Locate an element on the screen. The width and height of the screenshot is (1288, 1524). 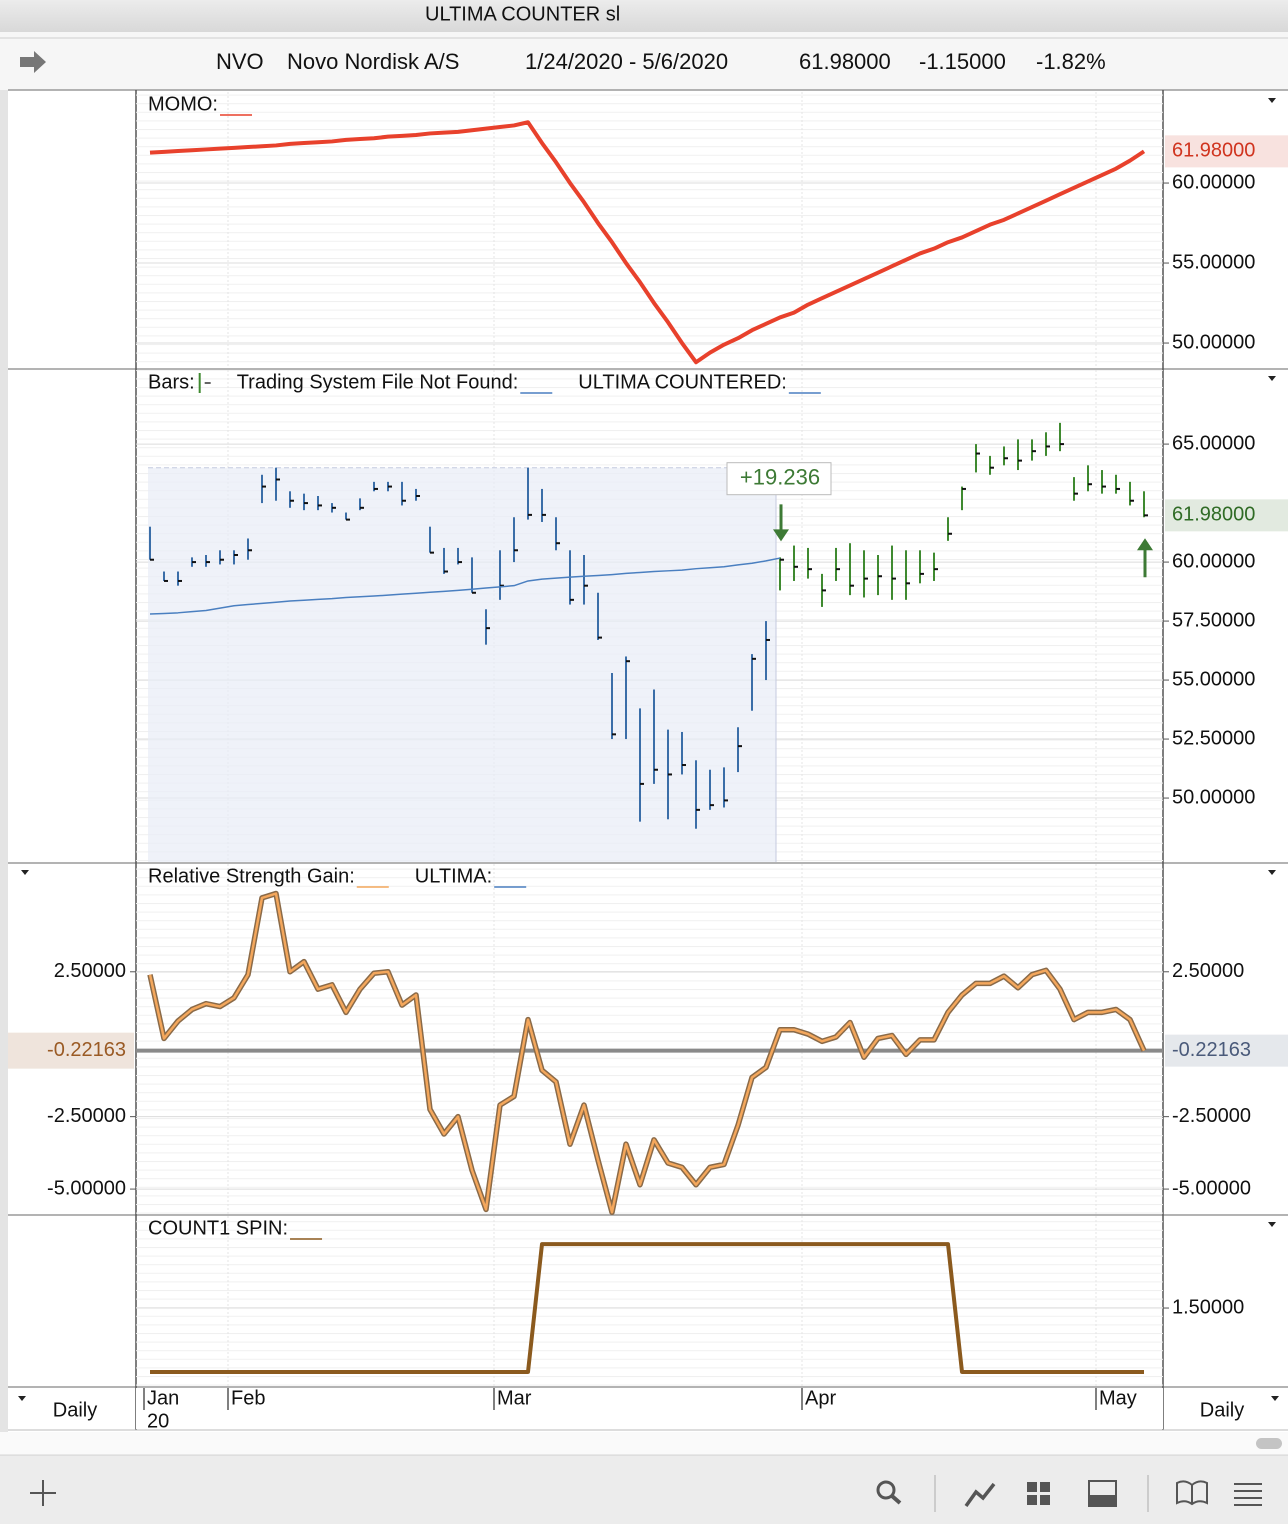
chart-style-button is located at coordinates (980, 1495).